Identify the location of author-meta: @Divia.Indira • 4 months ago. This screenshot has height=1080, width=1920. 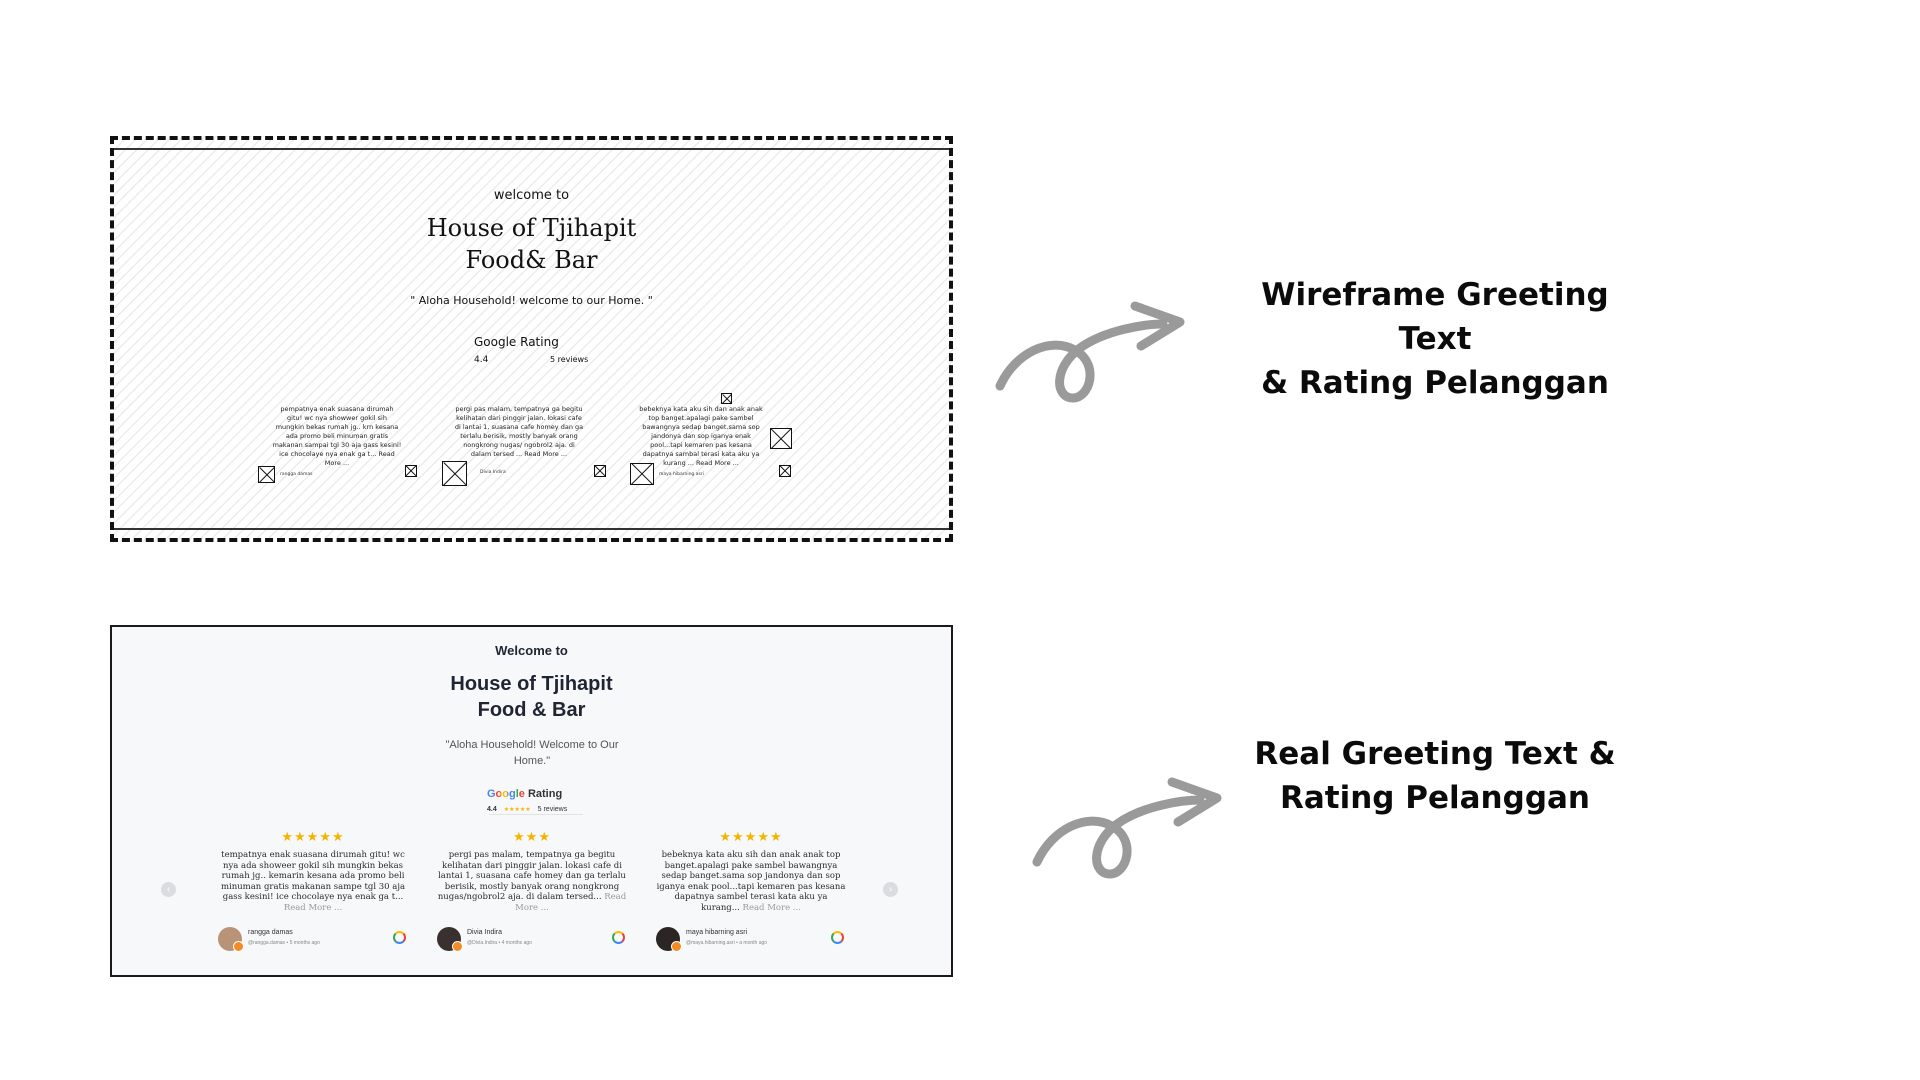
(499, 943).